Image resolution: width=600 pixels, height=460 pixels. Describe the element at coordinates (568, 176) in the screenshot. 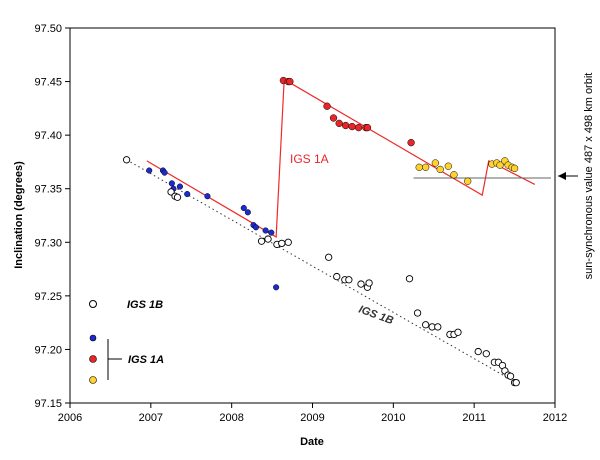

I see `reference-arrow` at that location.